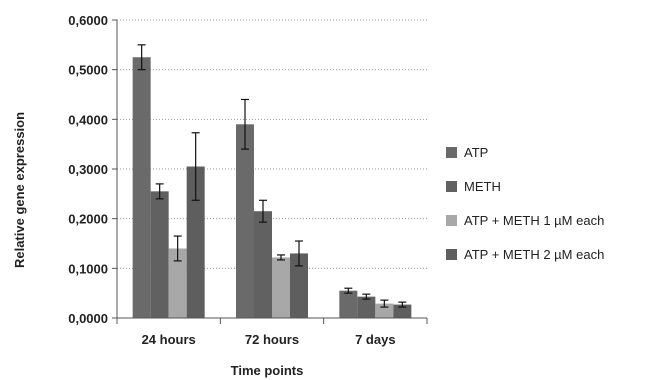 The height and width of the screenshot is (380, 649). Describe the element at coordinates (88, 219) in the screenshot. I see `y-tick-label: 0,2000` at that location.